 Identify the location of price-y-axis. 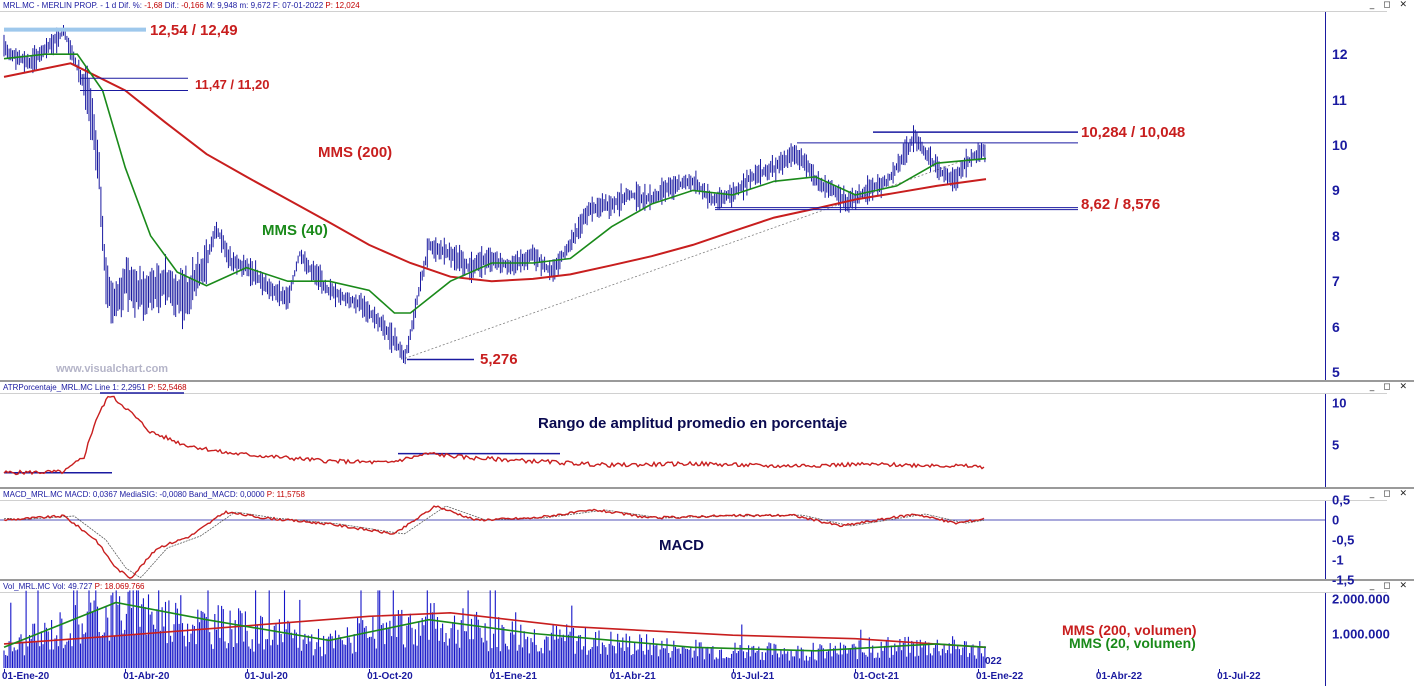
(1325, 196).